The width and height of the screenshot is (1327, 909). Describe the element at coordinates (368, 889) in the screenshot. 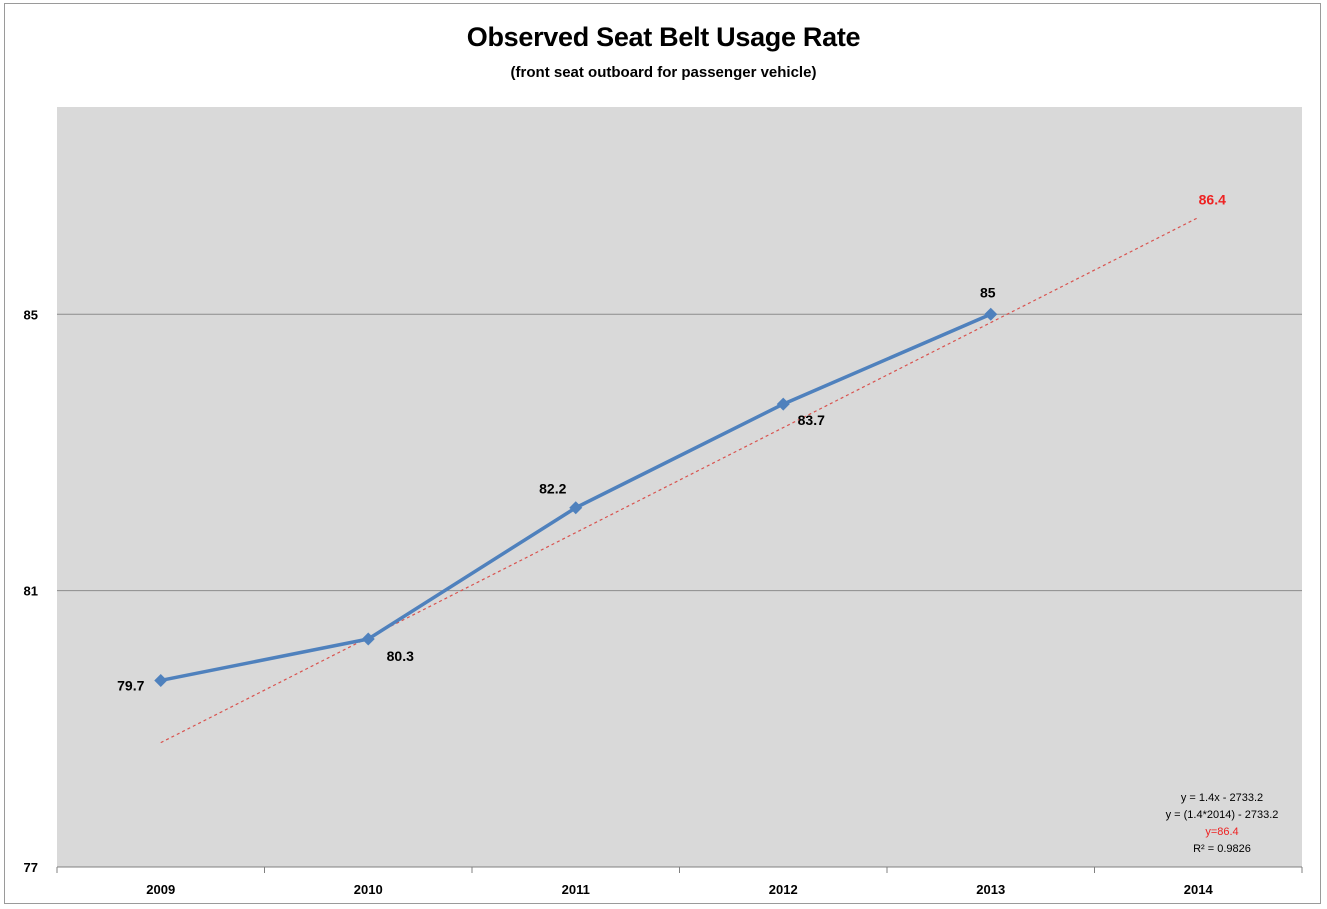

I see `x-tick-label-2010: 2010` at that location.